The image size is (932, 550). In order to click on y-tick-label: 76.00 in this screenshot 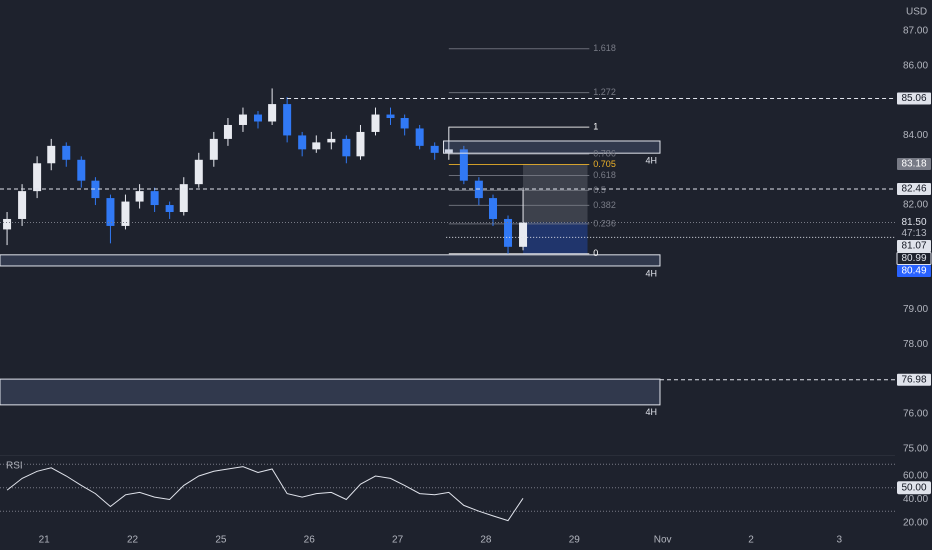, I will do `click(915, 414)`.